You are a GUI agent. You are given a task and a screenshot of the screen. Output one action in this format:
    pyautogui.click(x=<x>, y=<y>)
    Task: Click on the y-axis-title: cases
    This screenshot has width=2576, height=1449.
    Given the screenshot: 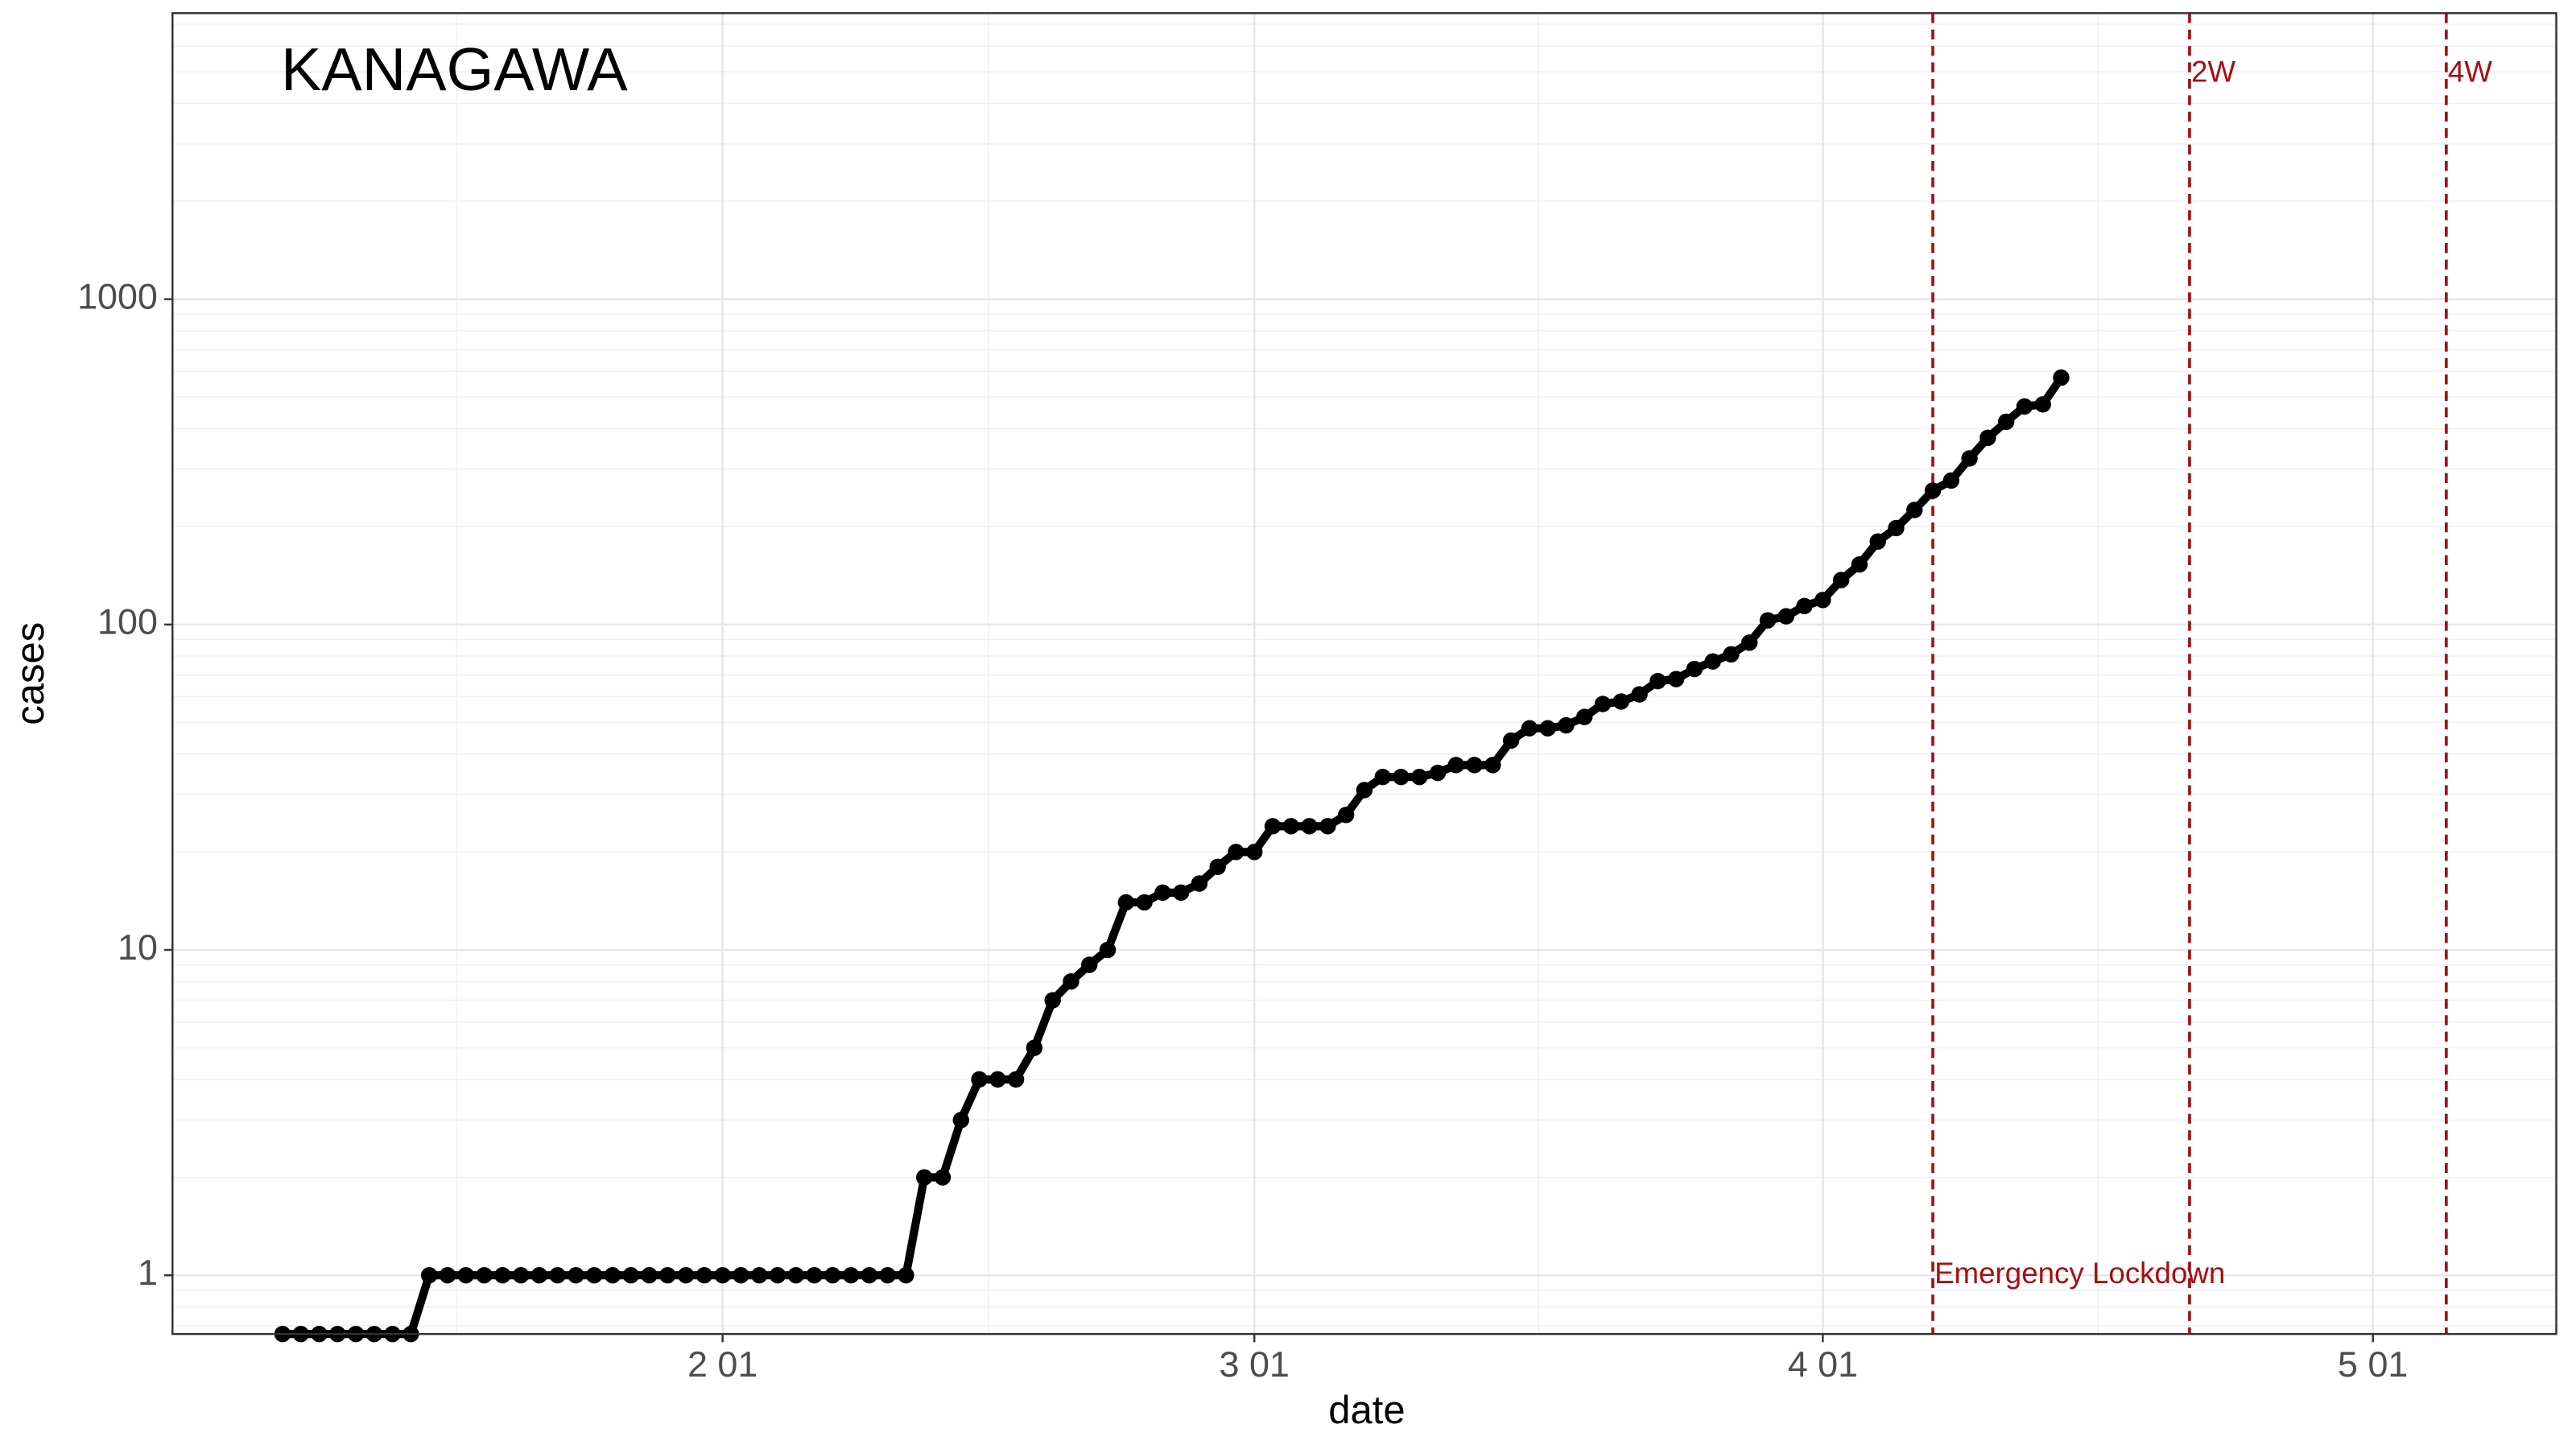 What is the action you would take?
    pyautogui.click(x=30, y=673)
    